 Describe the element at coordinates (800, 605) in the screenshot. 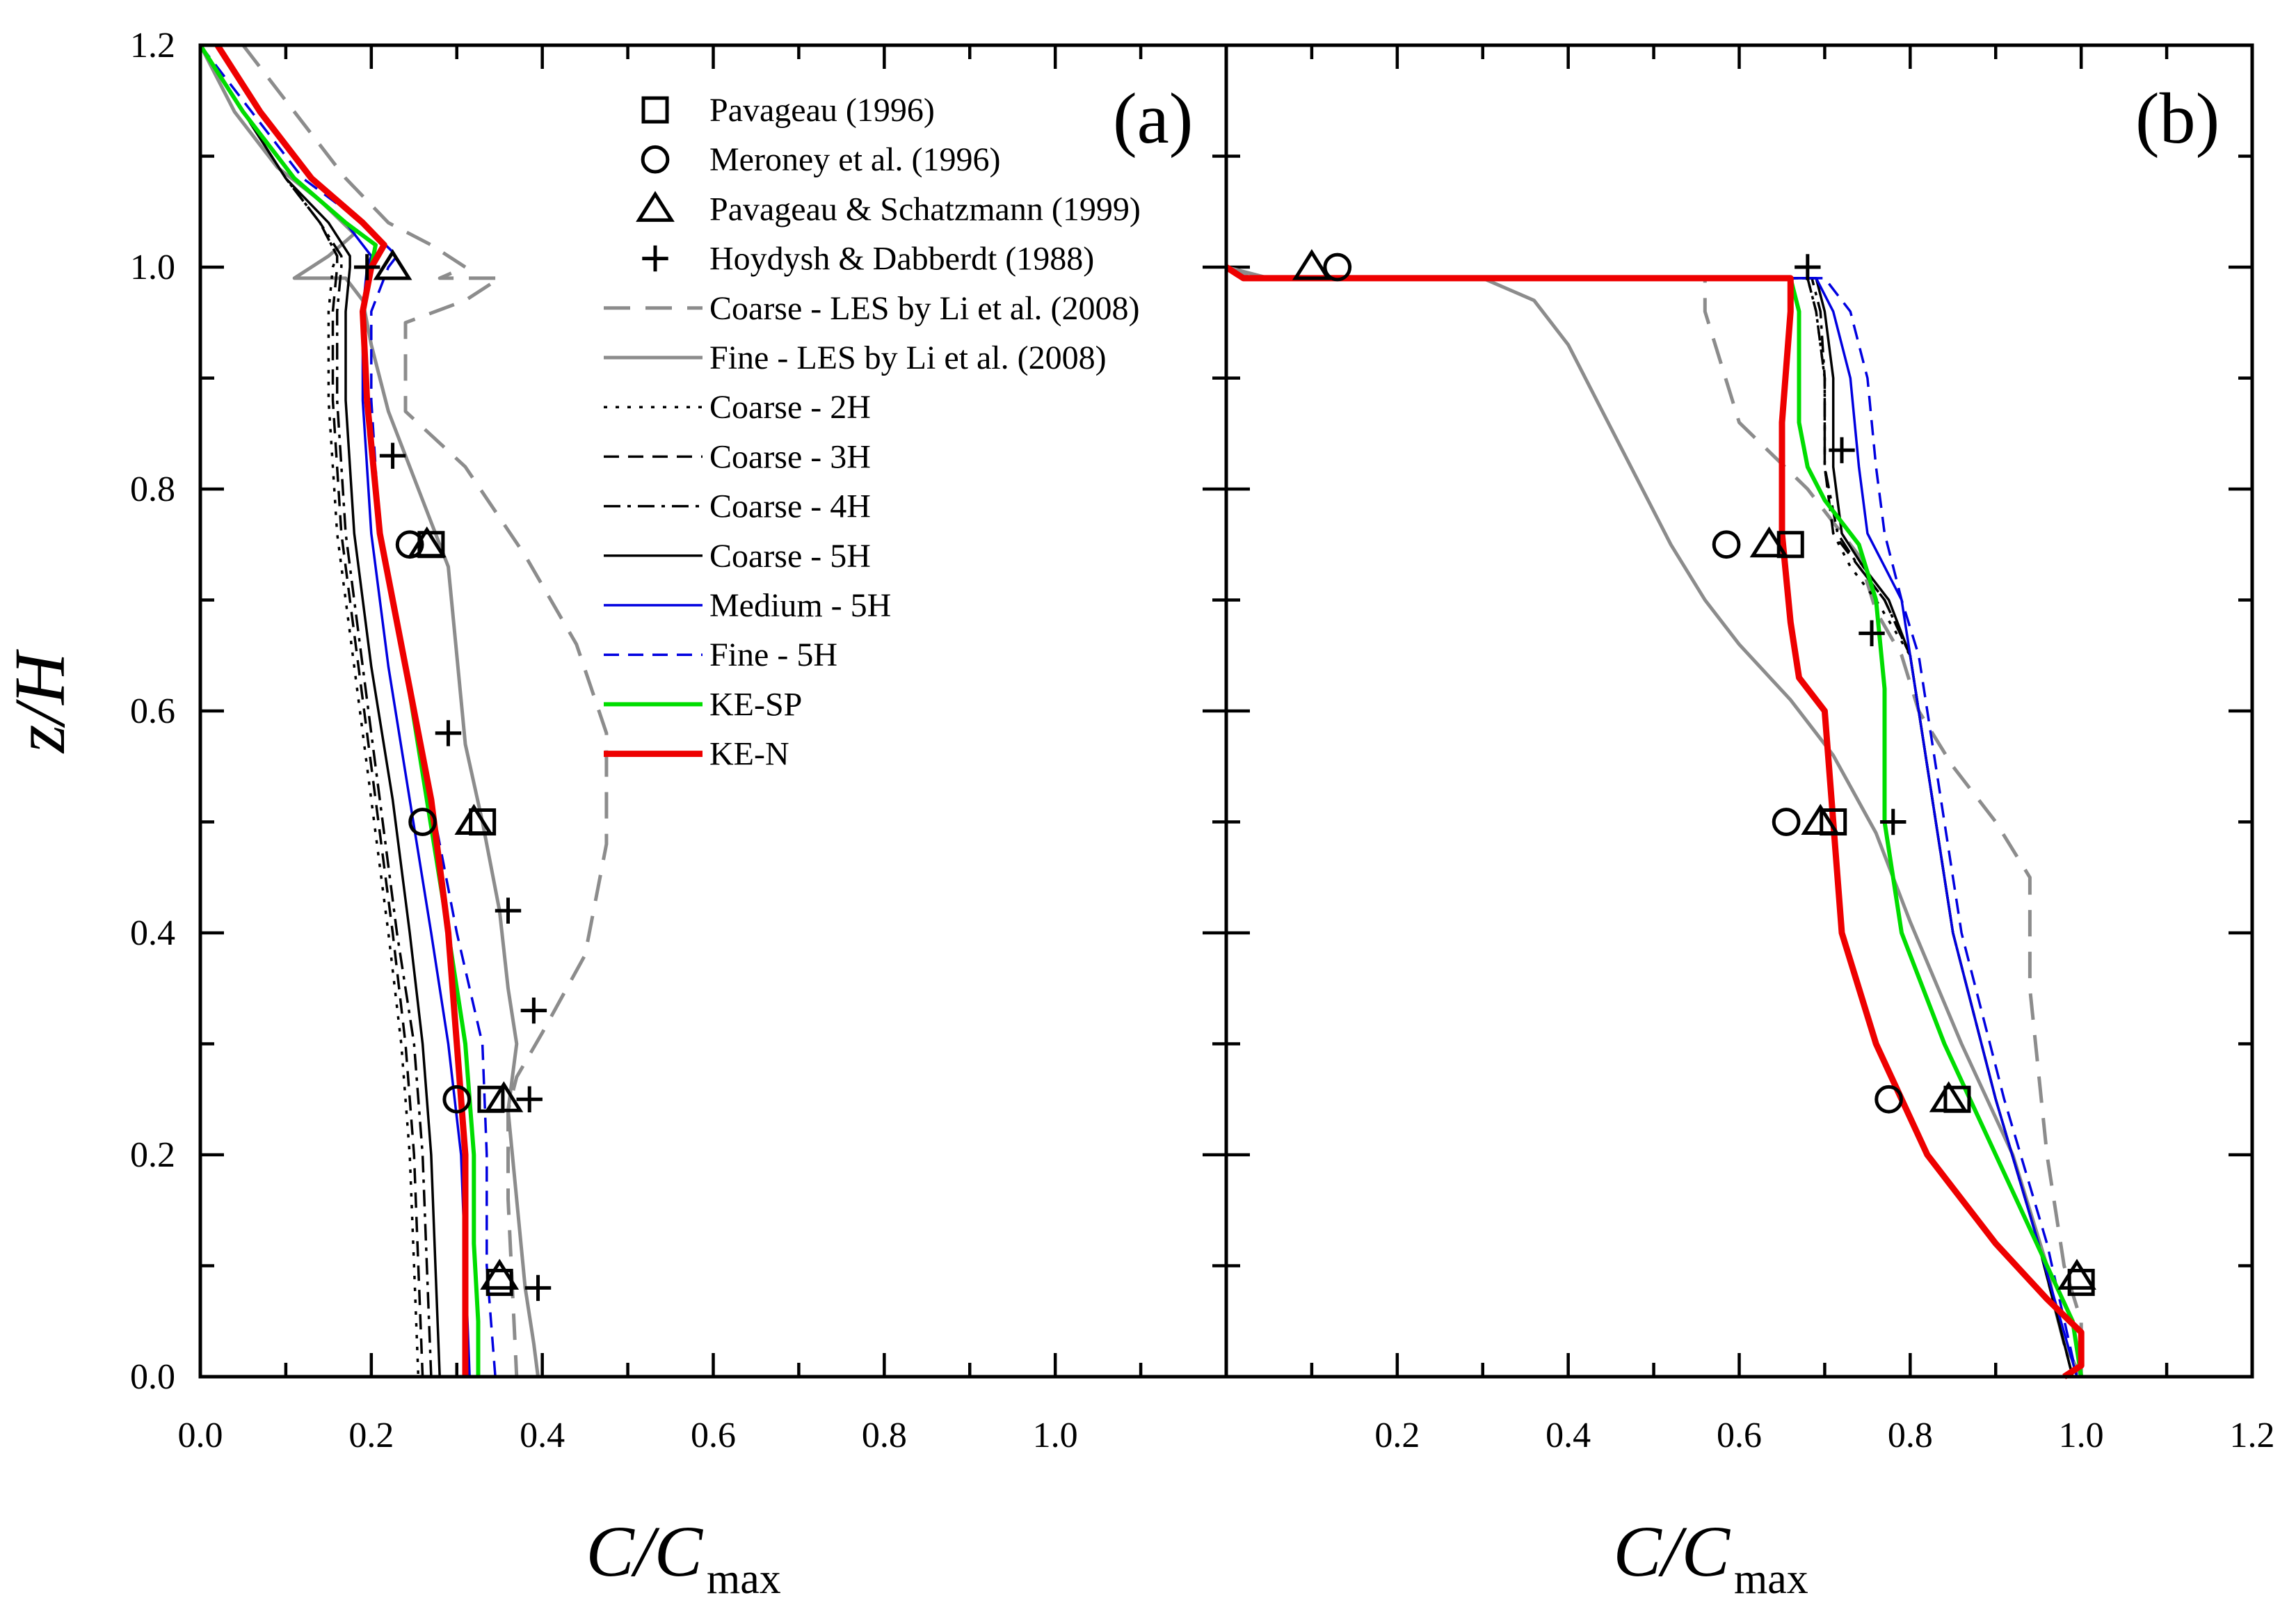

I see `legend-label-medium-5h: Medium - 5H` at that location.